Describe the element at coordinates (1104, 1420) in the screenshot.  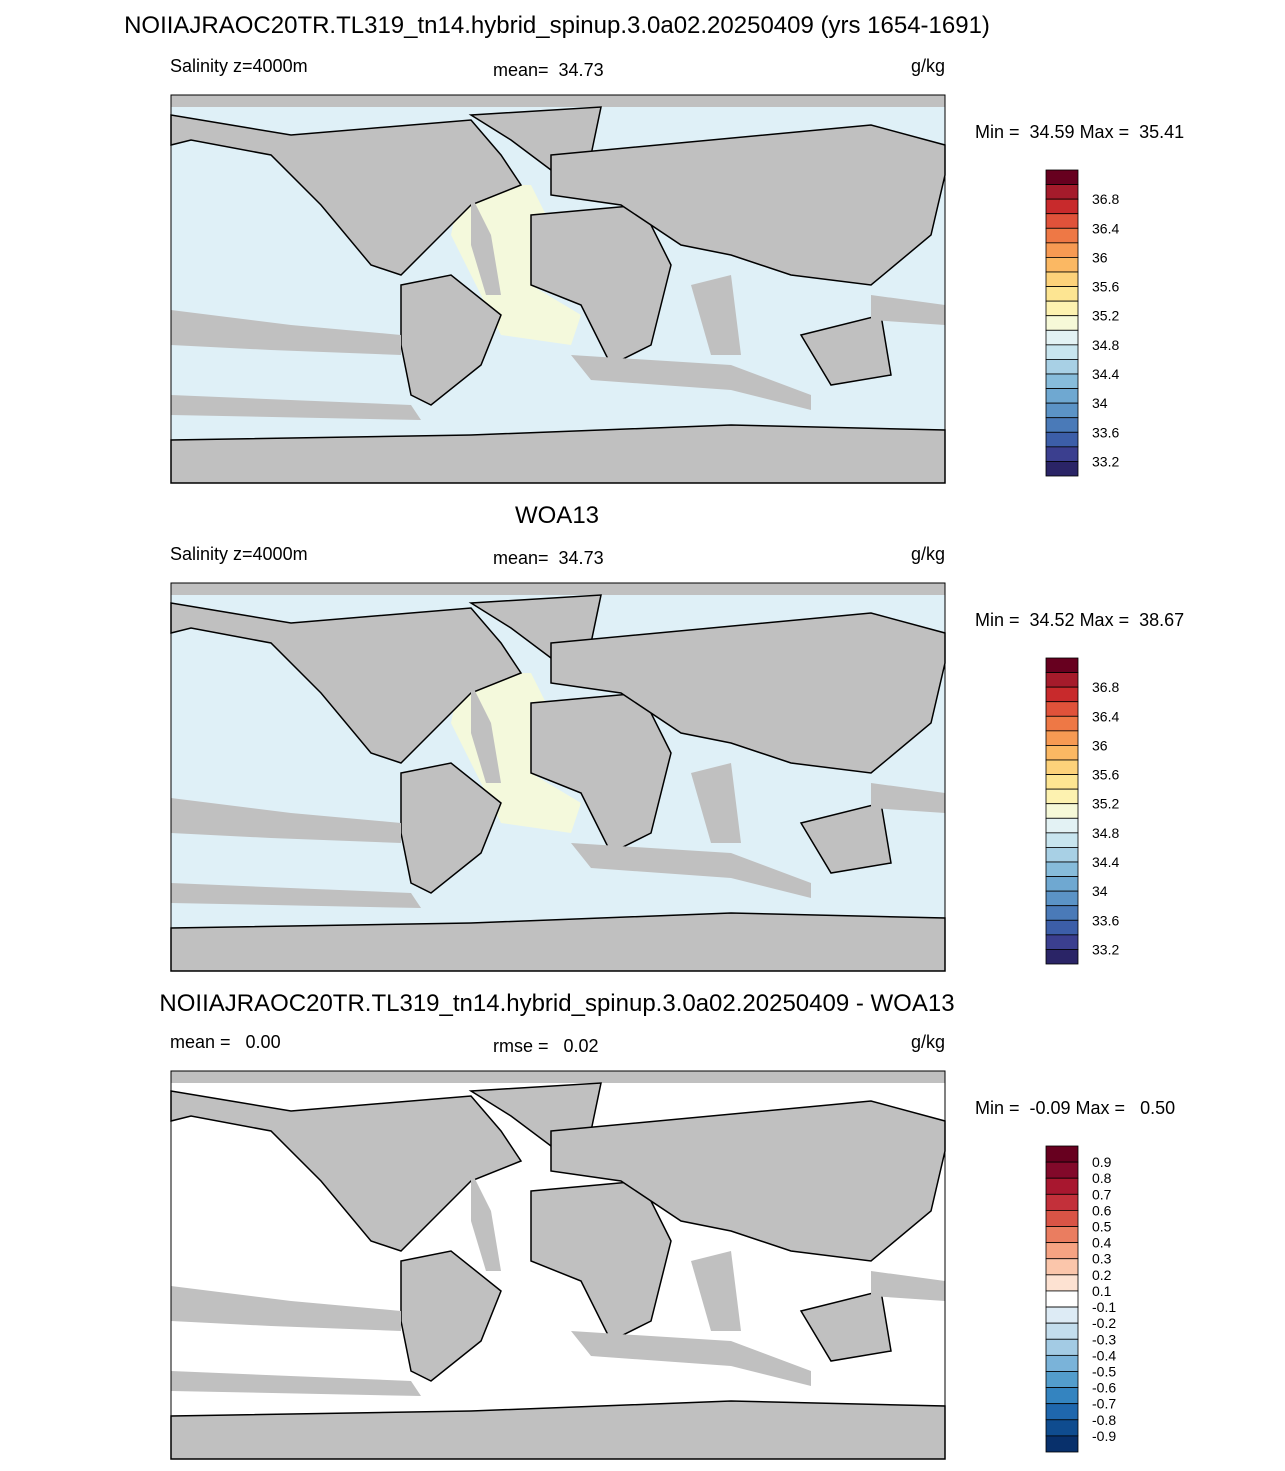
I see `colorbar-label: -0.8` at that location.